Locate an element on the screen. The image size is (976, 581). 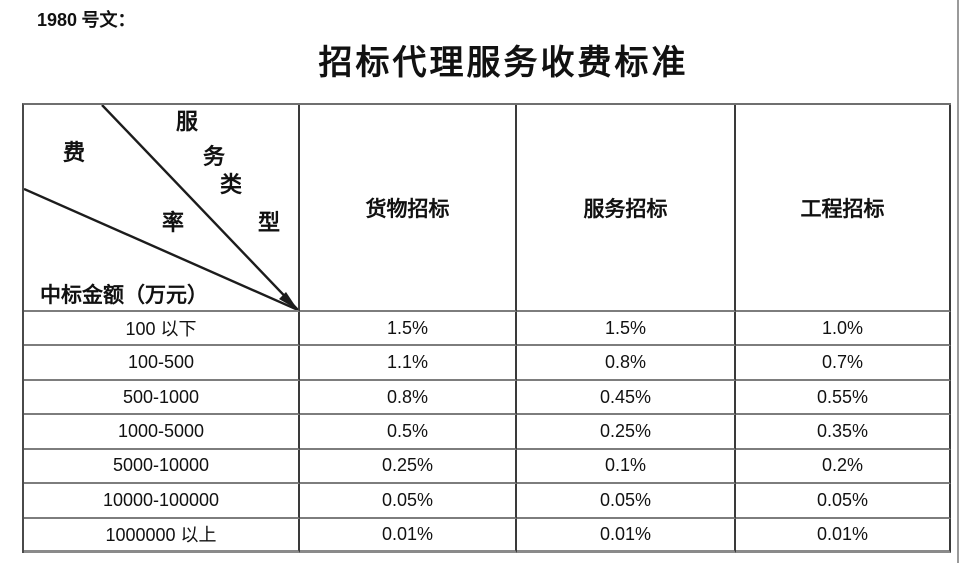
rate-cell: 0.35% is located at coordinates (843, 432).